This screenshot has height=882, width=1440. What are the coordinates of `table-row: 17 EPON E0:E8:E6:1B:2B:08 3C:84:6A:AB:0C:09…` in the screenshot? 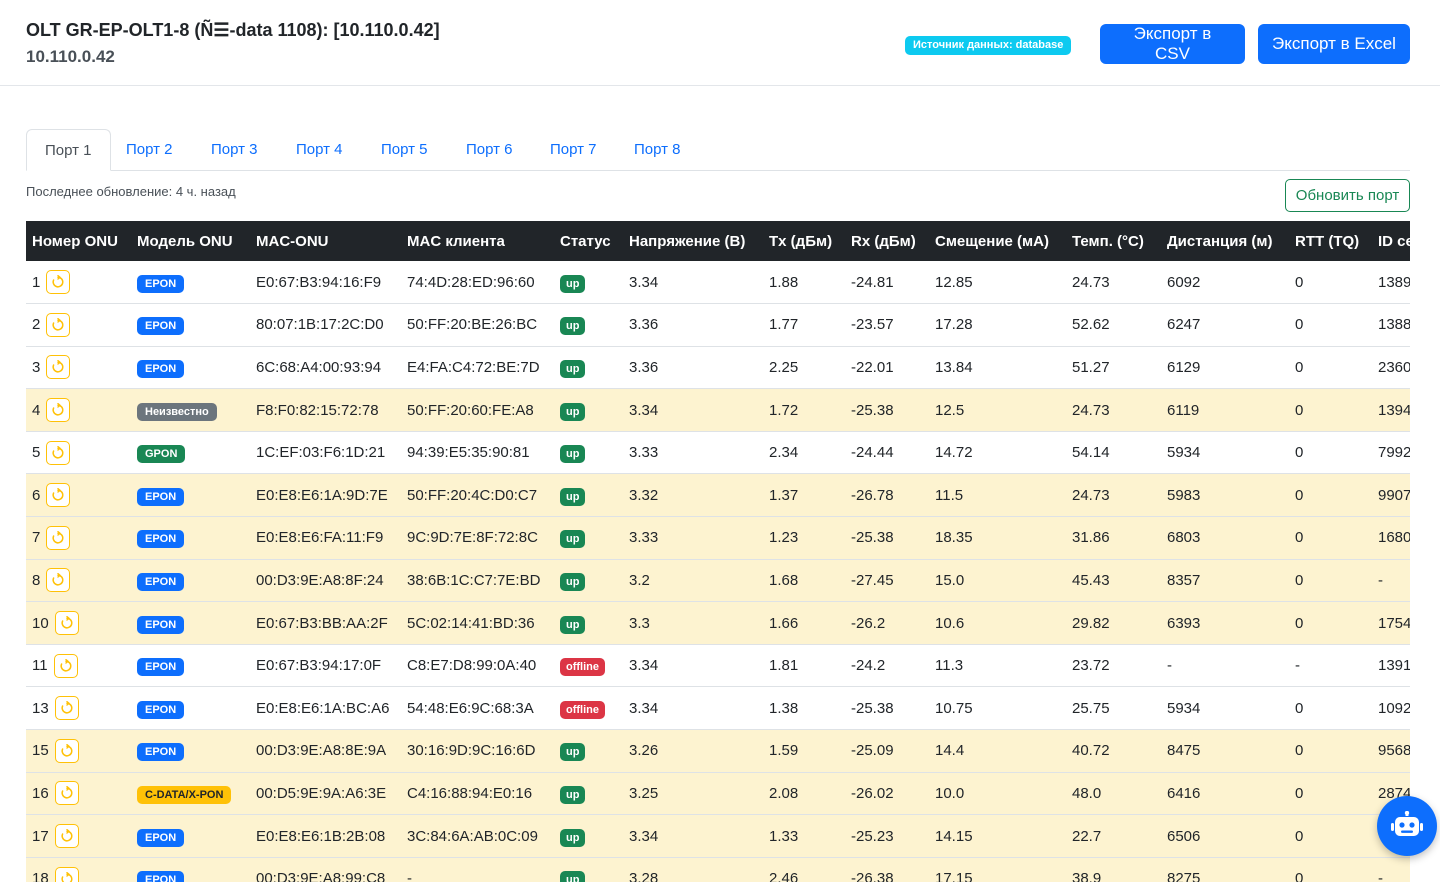 It's located at (718, 836).